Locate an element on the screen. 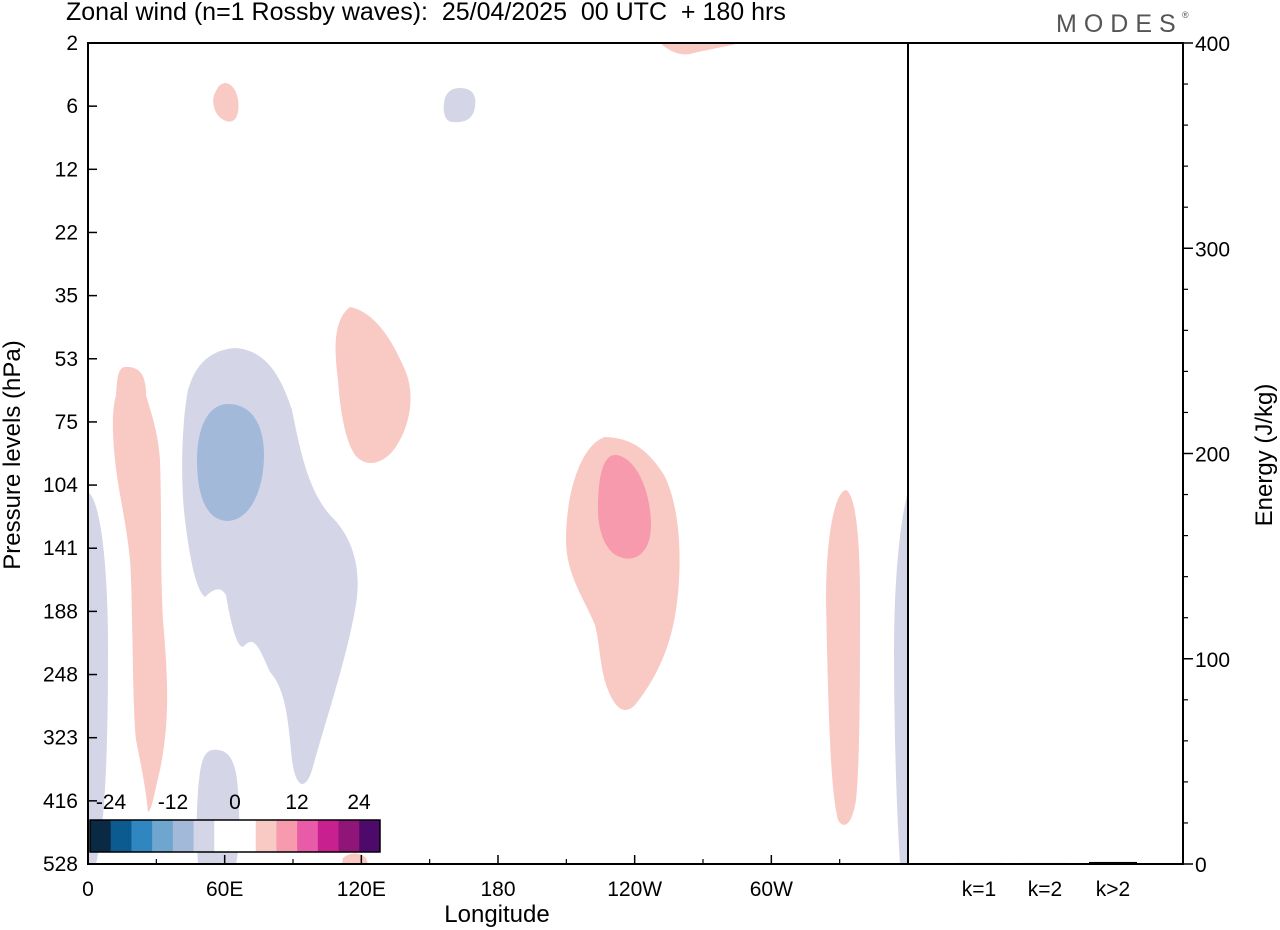  colorbar-label: -24 is located at coordinates (111, 802).